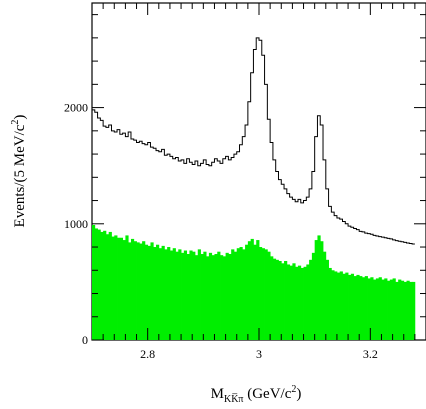 The width and height of the screenshot is (426, 409). What do you see at coordinates (234, 399) in the screenshot?
I see `x-axis-title-subscript: KK̅π` at bounding box center [234, 399].